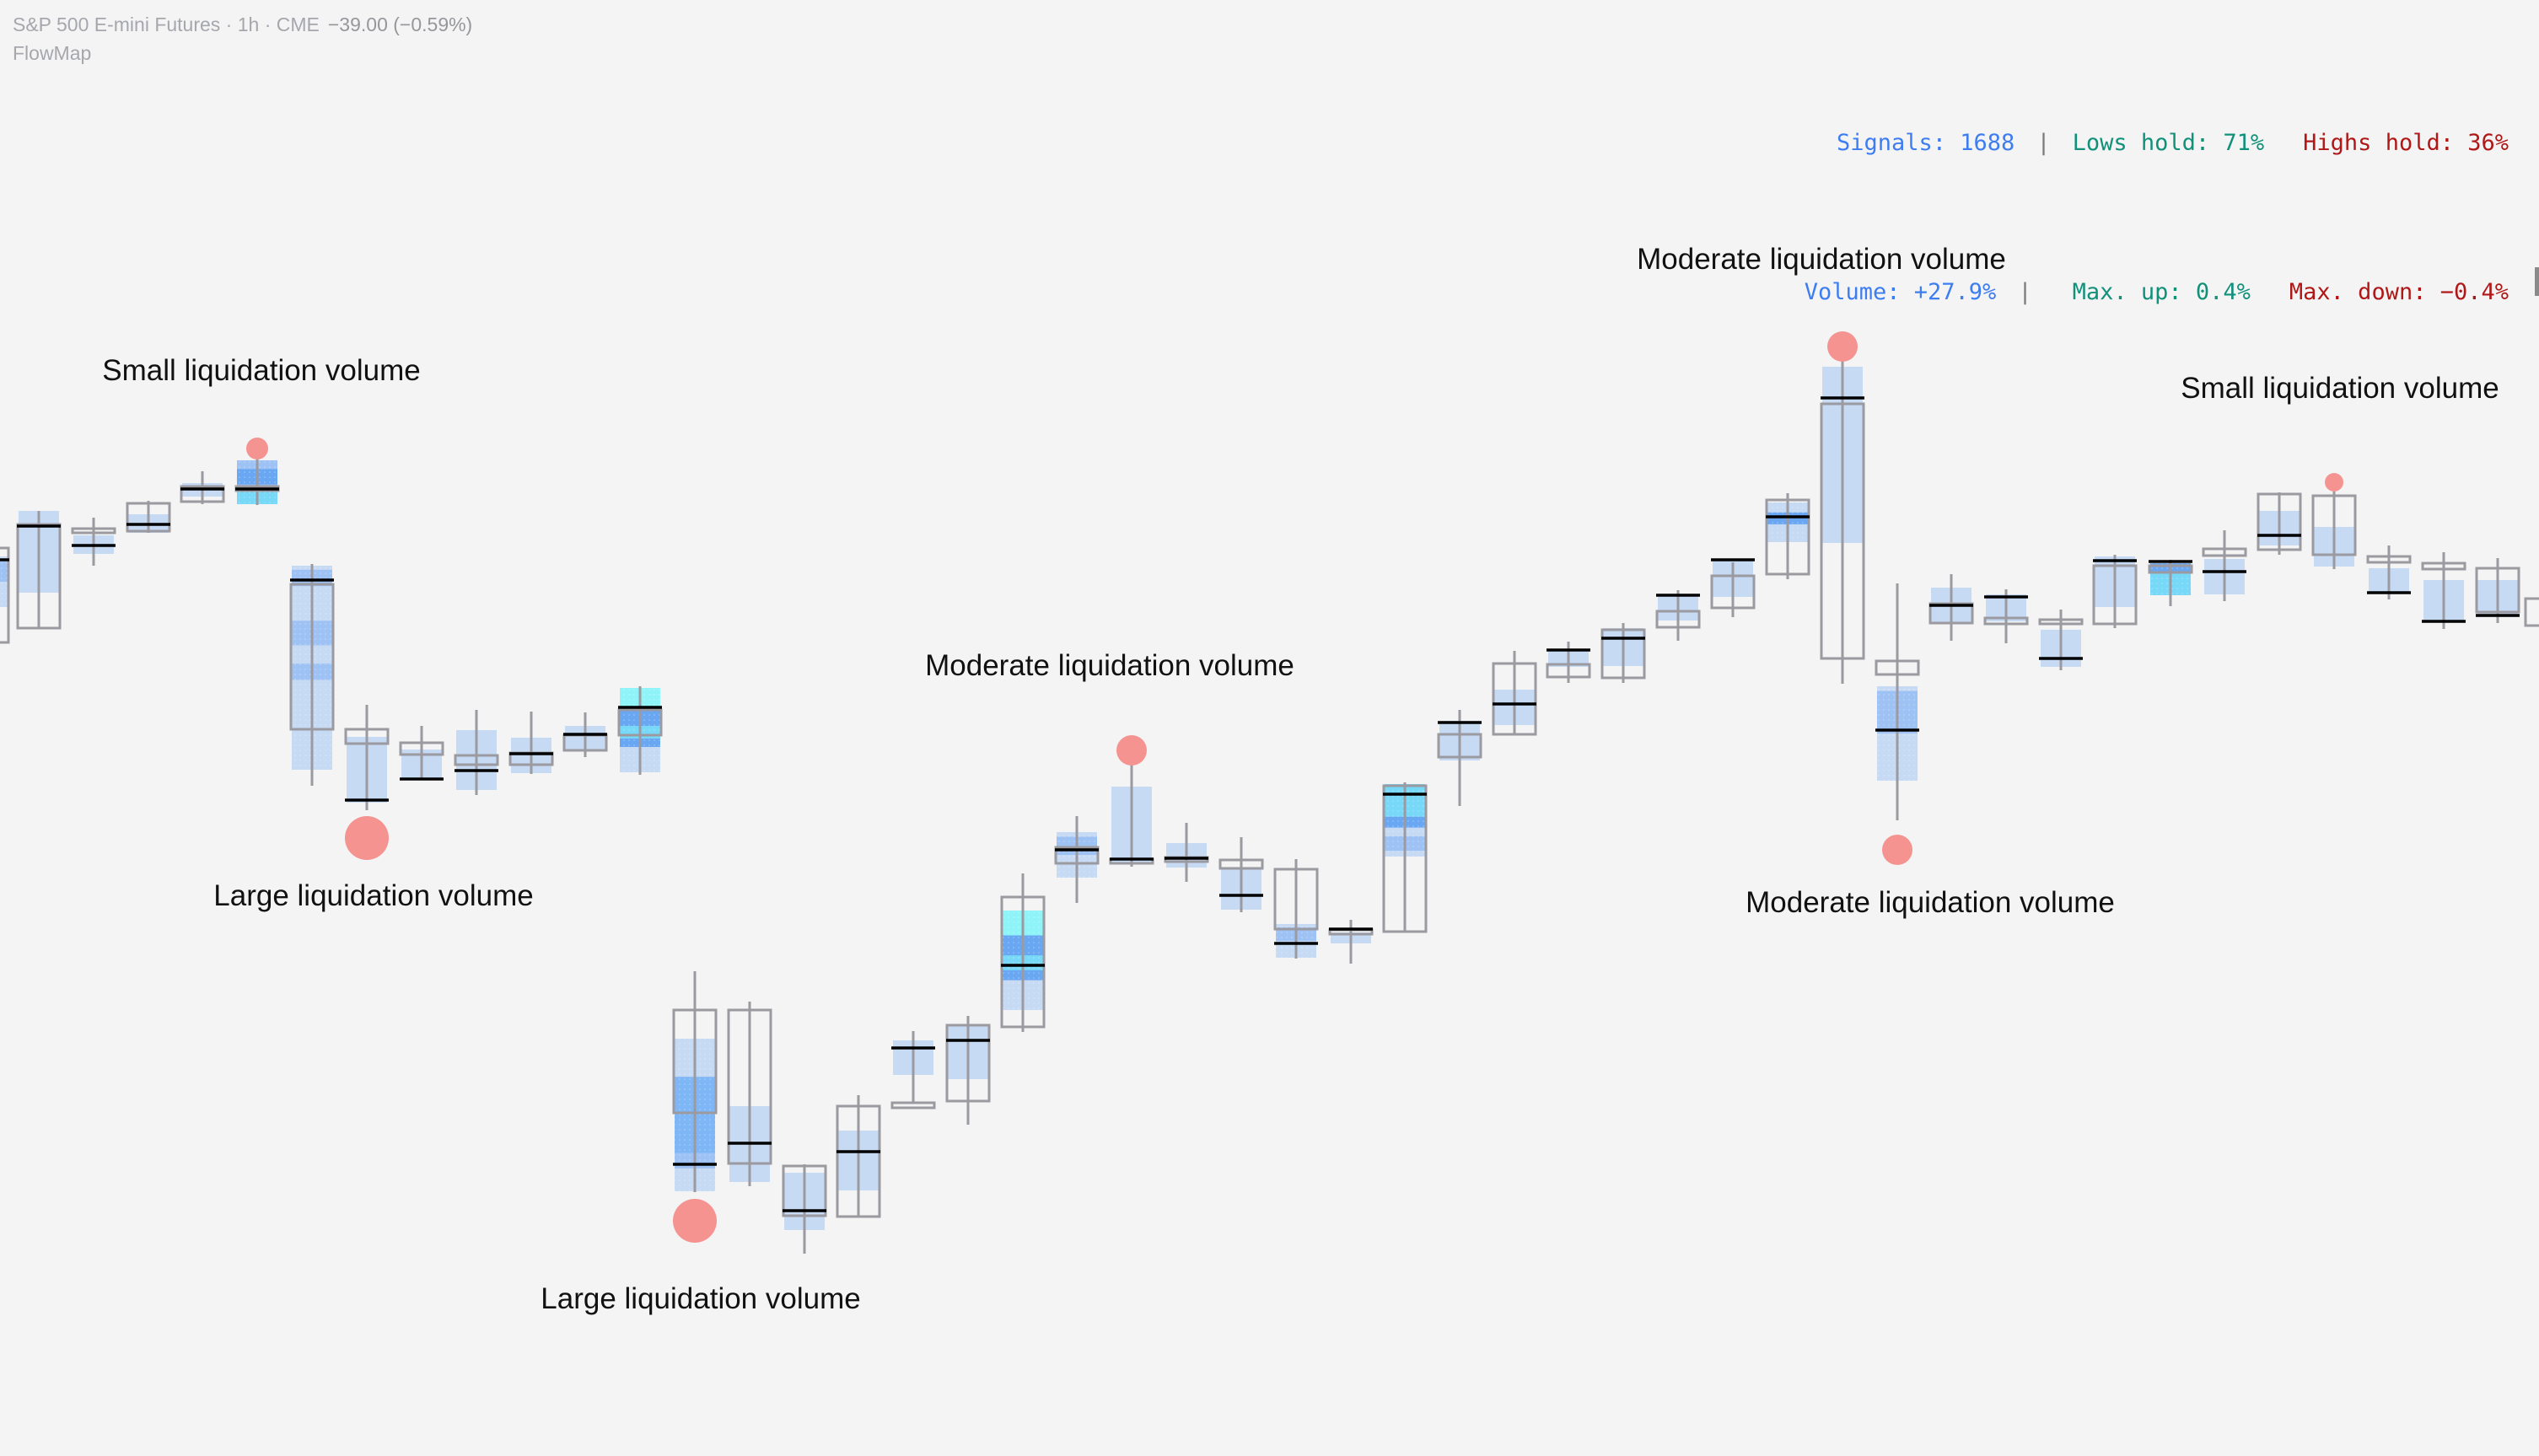 This screenshot has width=2539, height=1456. Describe the element at coordinates (4, 581) in the screenshot. I see `volume-band-texture` at that location.